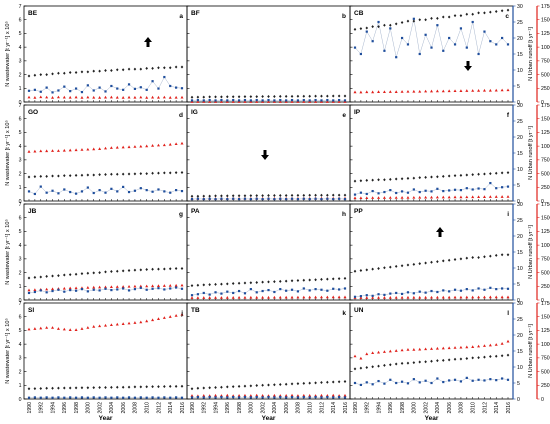  Describe the element at coordinates (545, 219) in the screenshot. I see `industrial-tick-label: 1500` at that location.